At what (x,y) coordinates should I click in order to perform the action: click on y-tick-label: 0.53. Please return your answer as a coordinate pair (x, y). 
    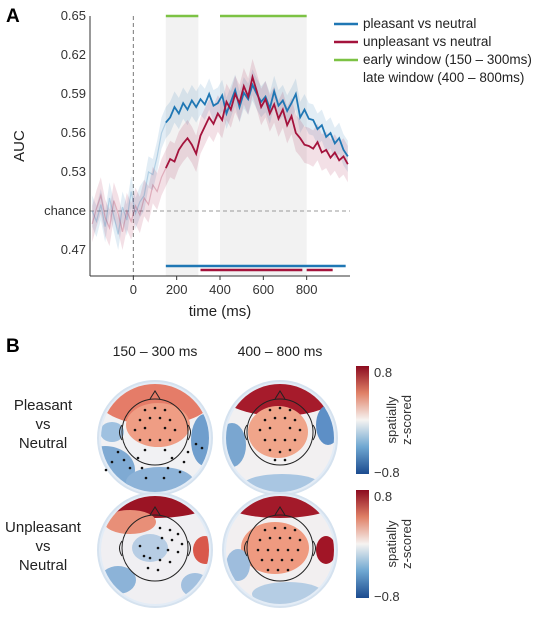
    Looking at the image, I should click on (73, 171).